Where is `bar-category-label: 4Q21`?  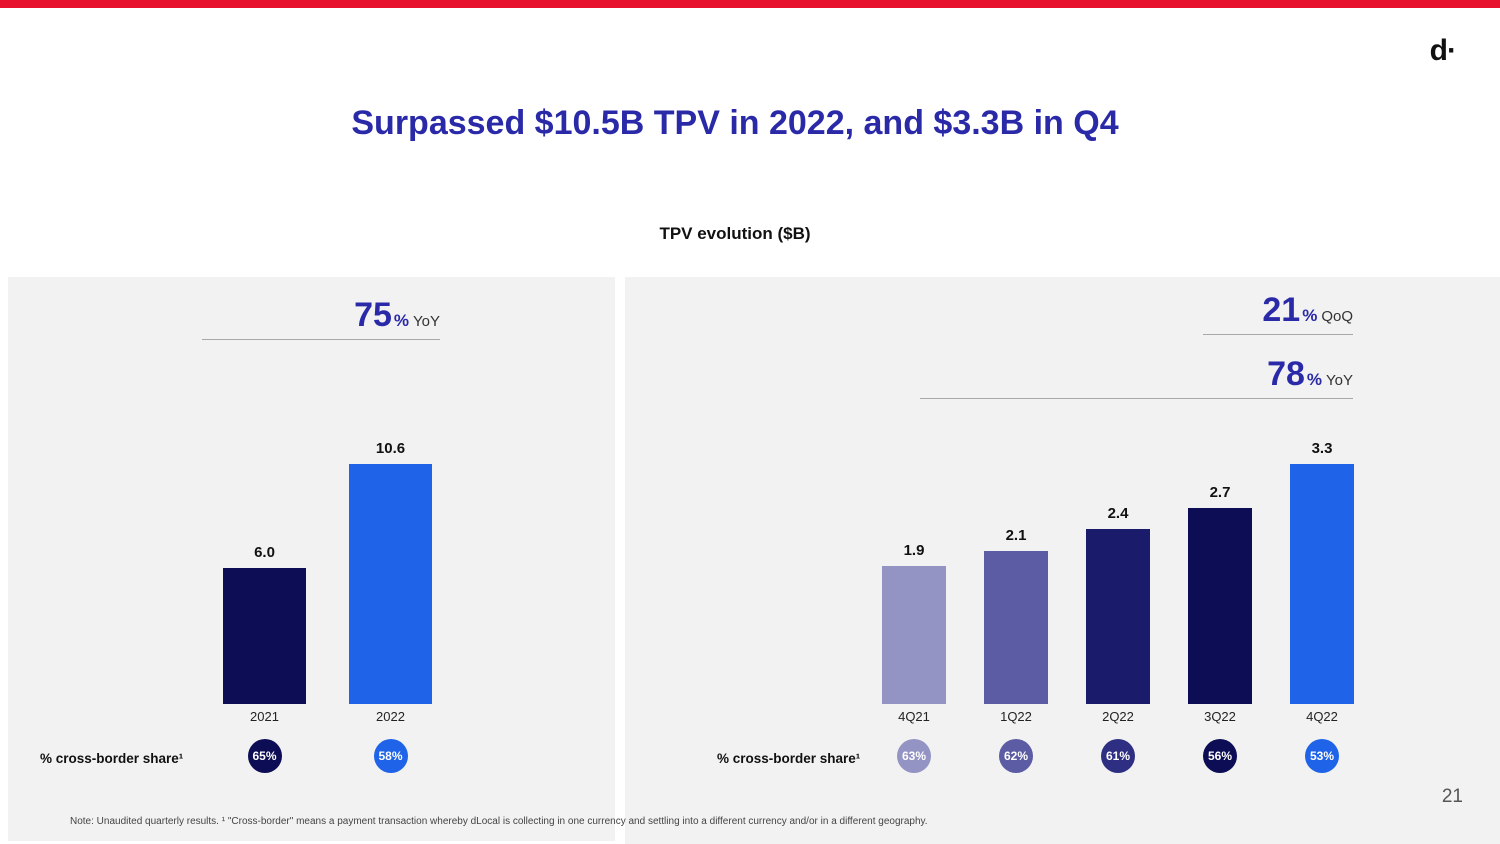 bar-category-label: 4Q21 is located at coordinates (914, 716).